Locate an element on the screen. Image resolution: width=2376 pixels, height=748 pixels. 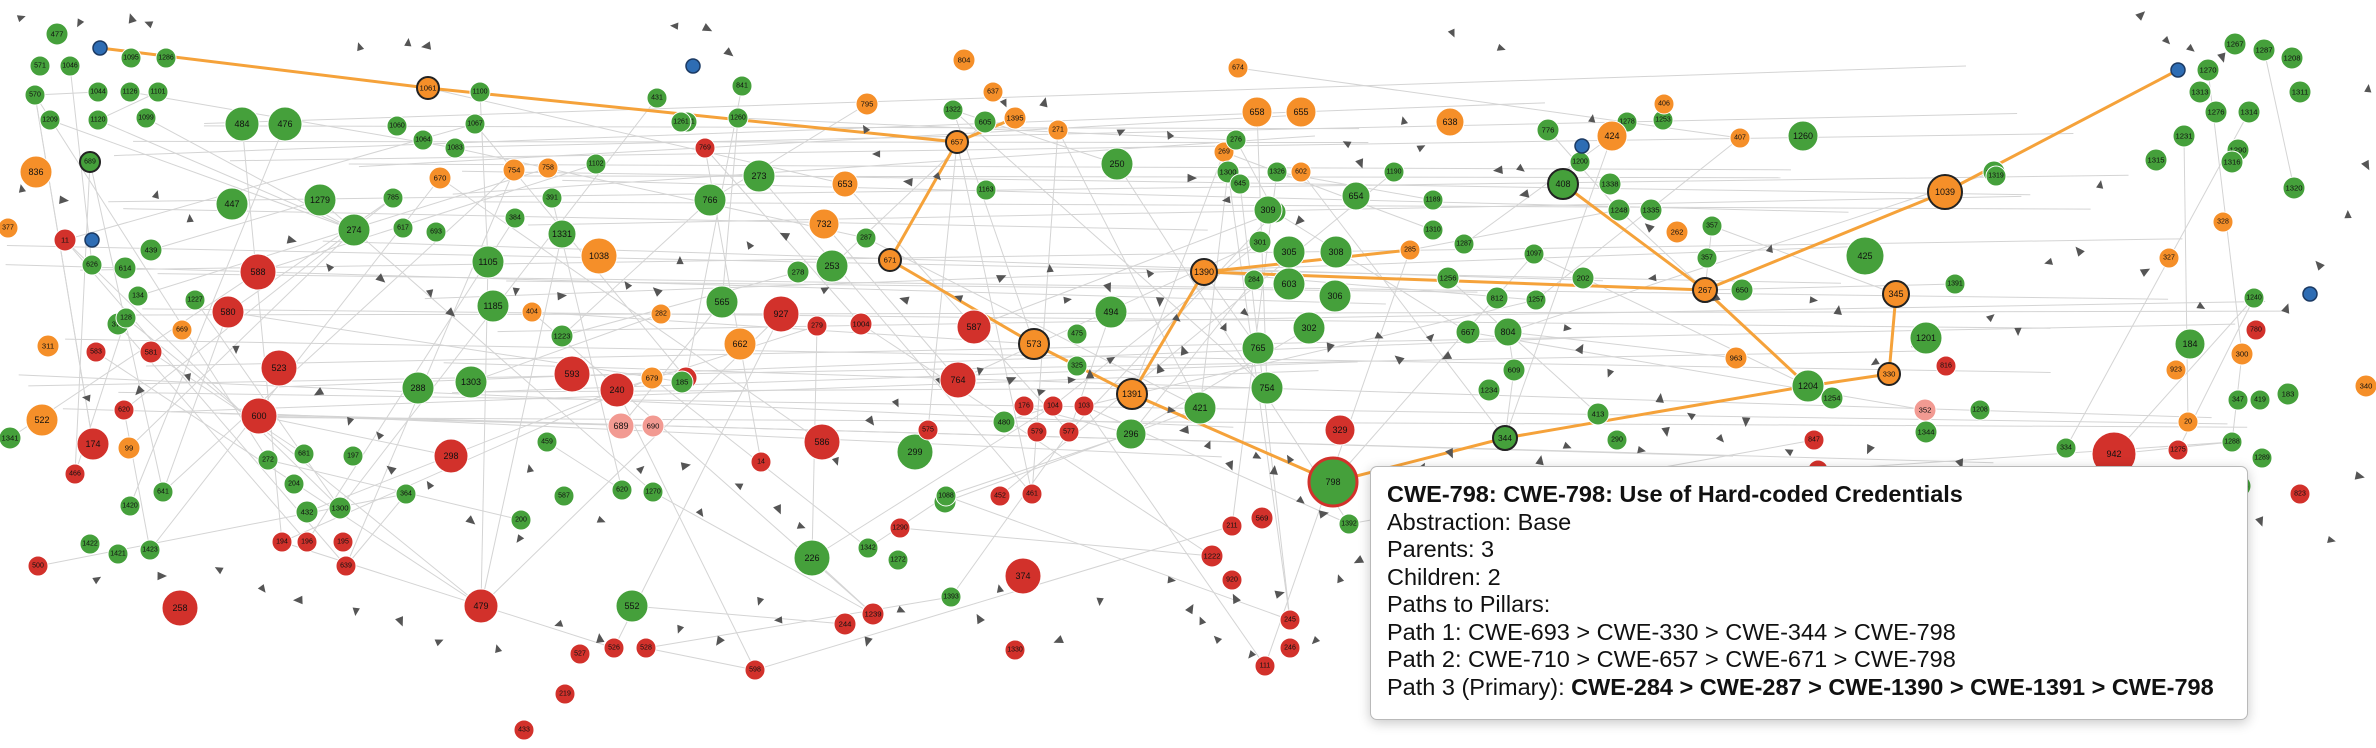
cwe-node-285: 285 is located at coordinates (1410, 250).